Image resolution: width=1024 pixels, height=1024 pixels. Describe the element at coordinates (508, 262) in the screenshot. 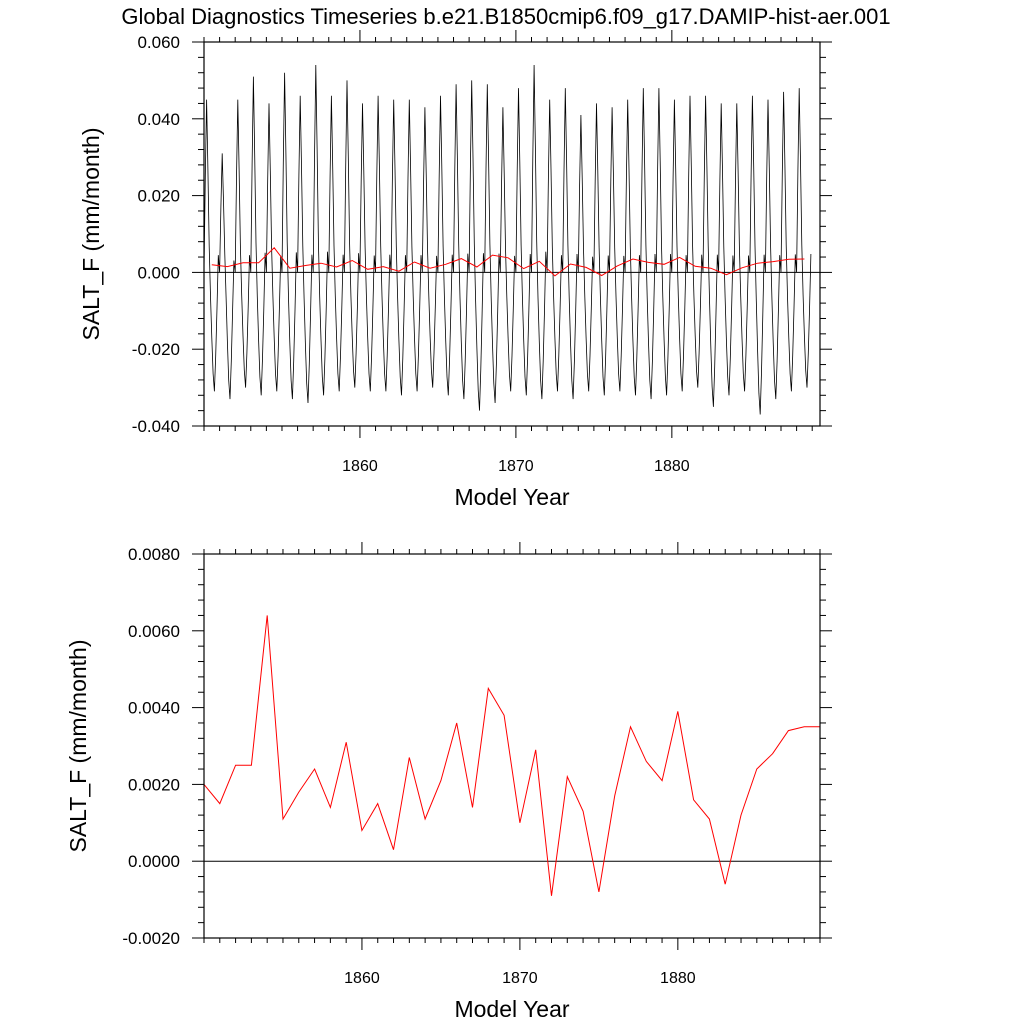

I see `top-annual-series-line` at that location.